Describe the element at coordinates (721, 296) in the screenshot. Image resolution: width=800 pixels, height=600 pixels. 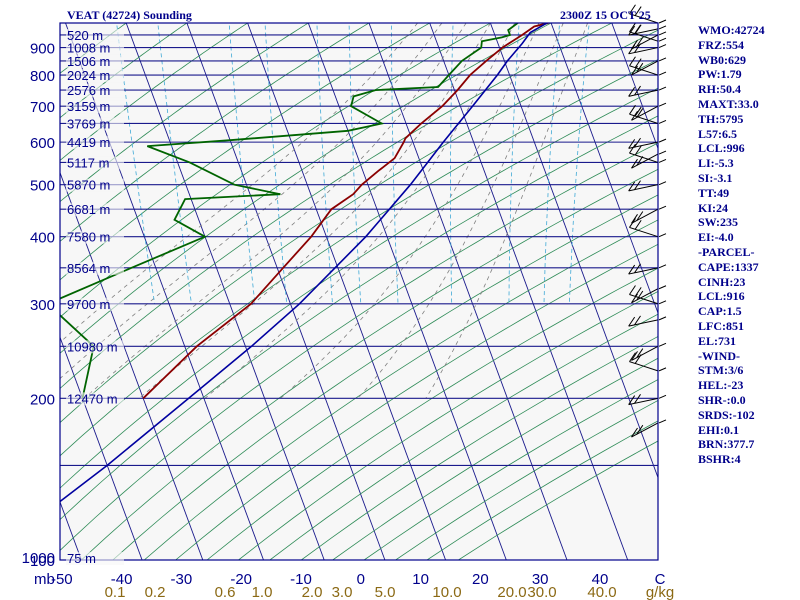
I see `index-item: LCL:916` at that location.